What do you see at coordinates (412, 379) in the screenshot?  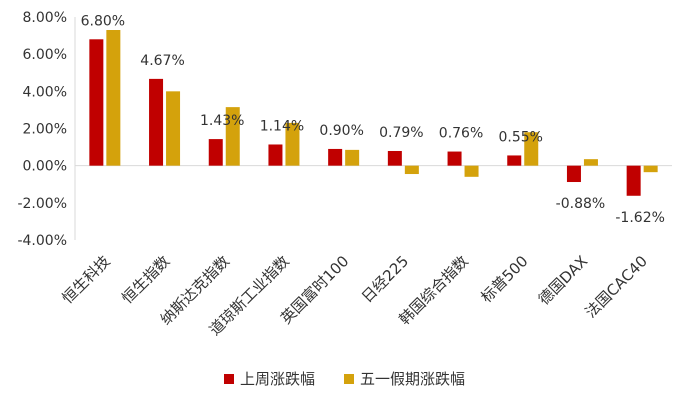 I see `legend-label-holiday: 五一假期涨跌幅` at bounding box center [412, 379].